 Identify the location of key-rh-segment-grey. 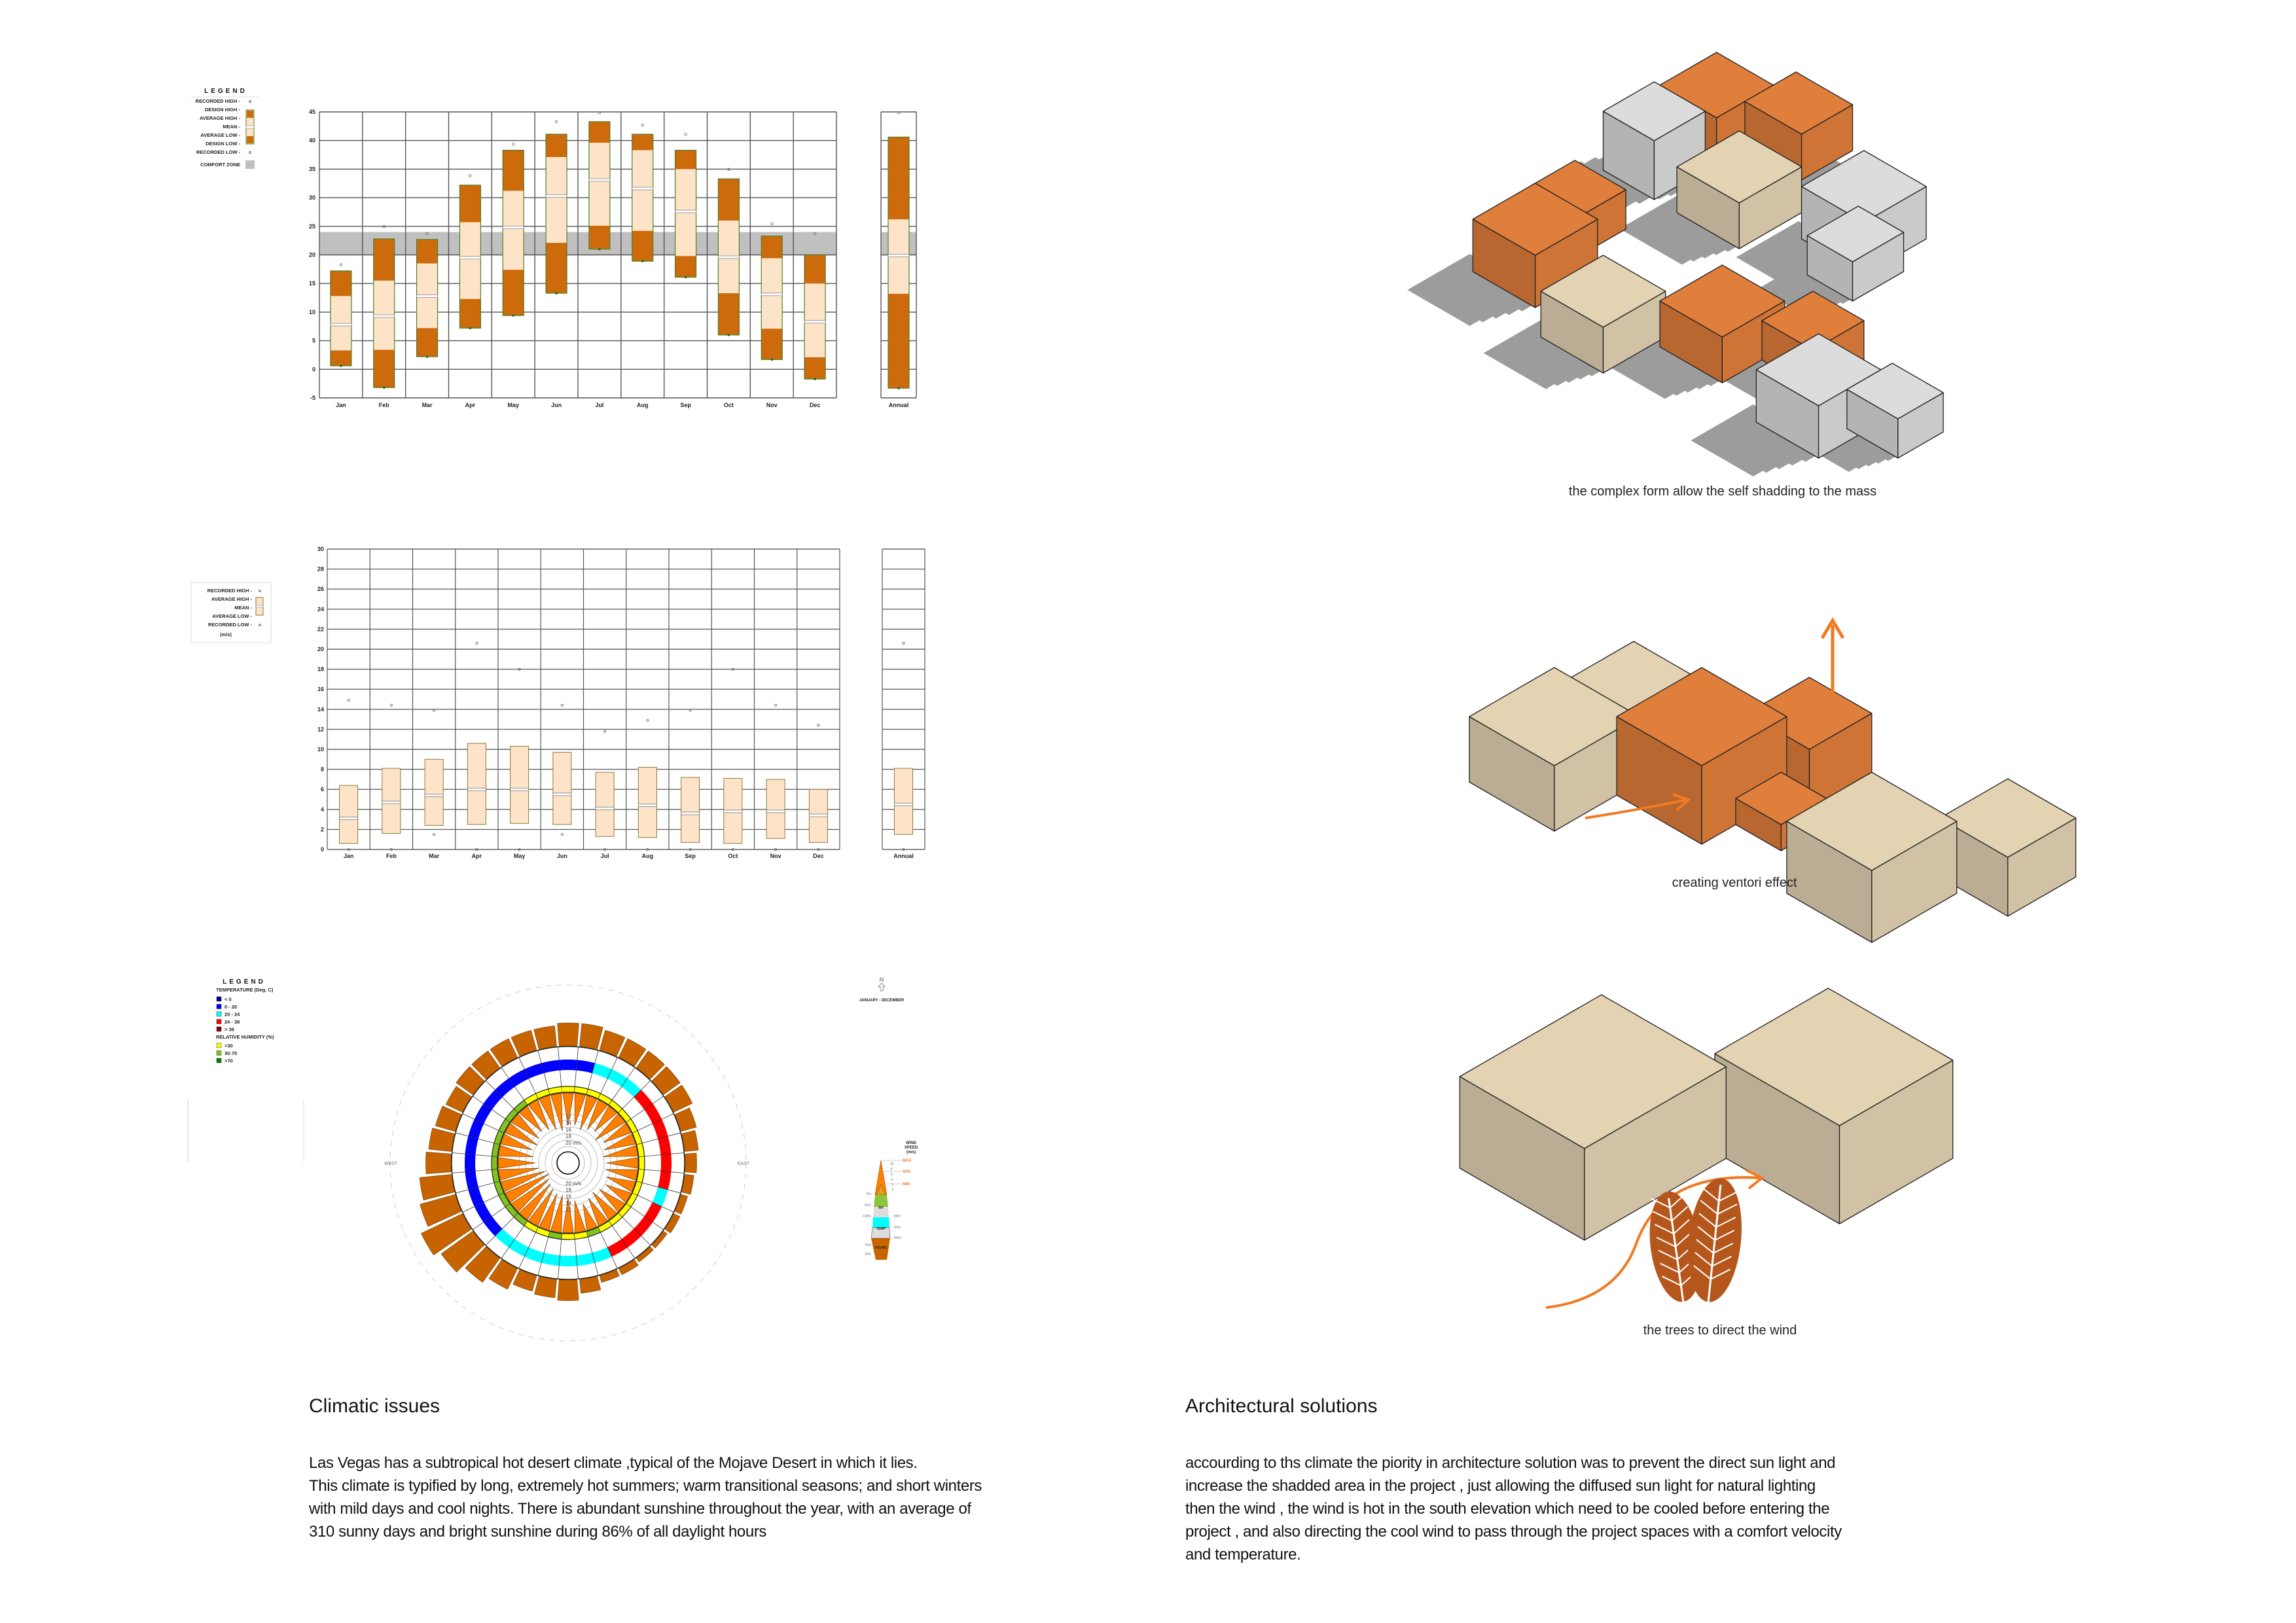
(881, 1212).